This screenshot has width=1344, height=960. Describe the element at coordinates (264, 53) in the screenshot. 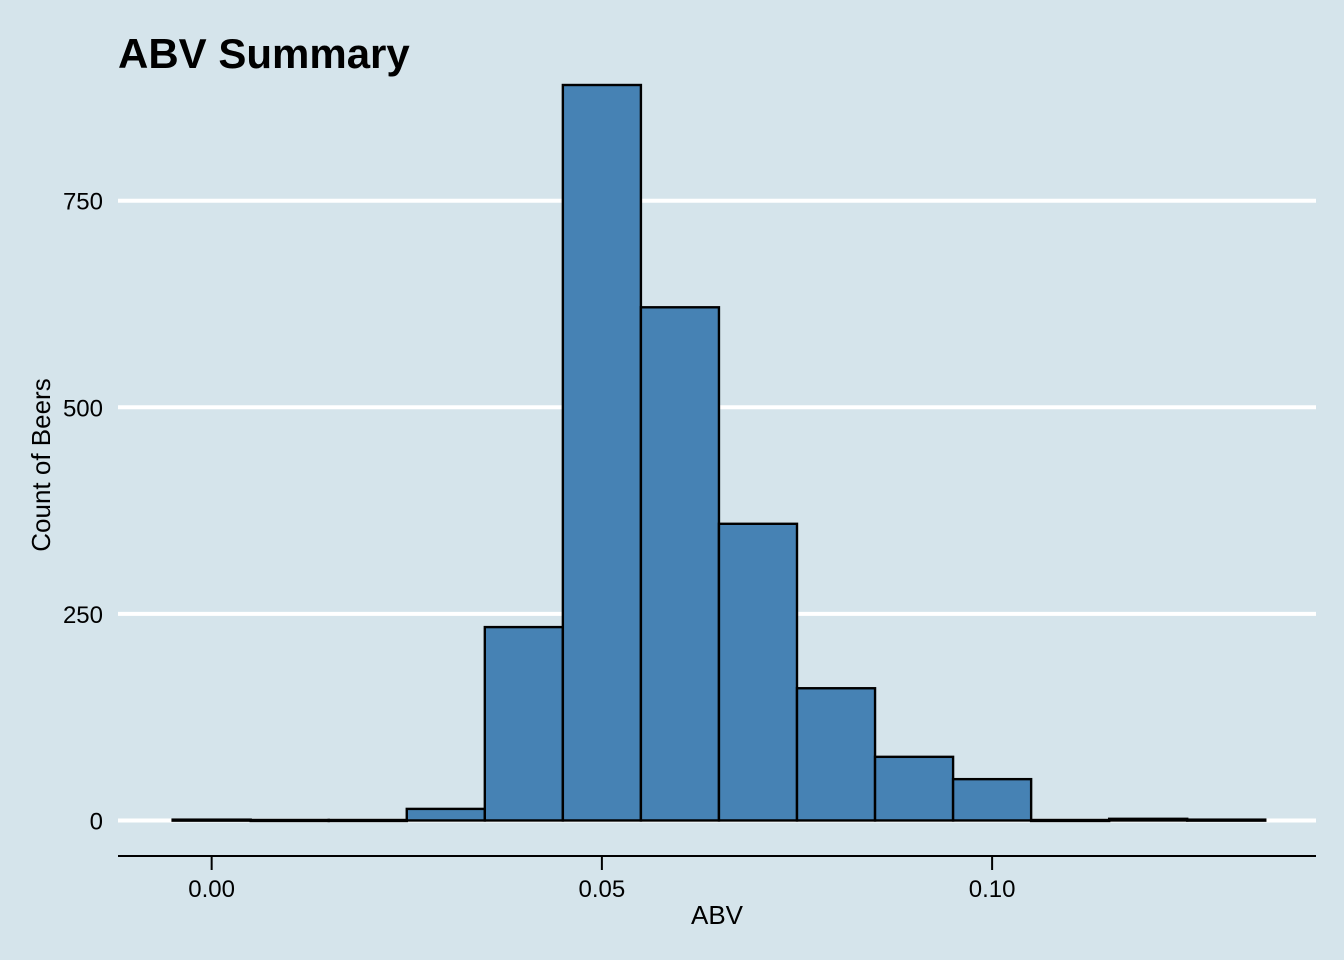

I see `chart-title: ABV Summary` at that location.